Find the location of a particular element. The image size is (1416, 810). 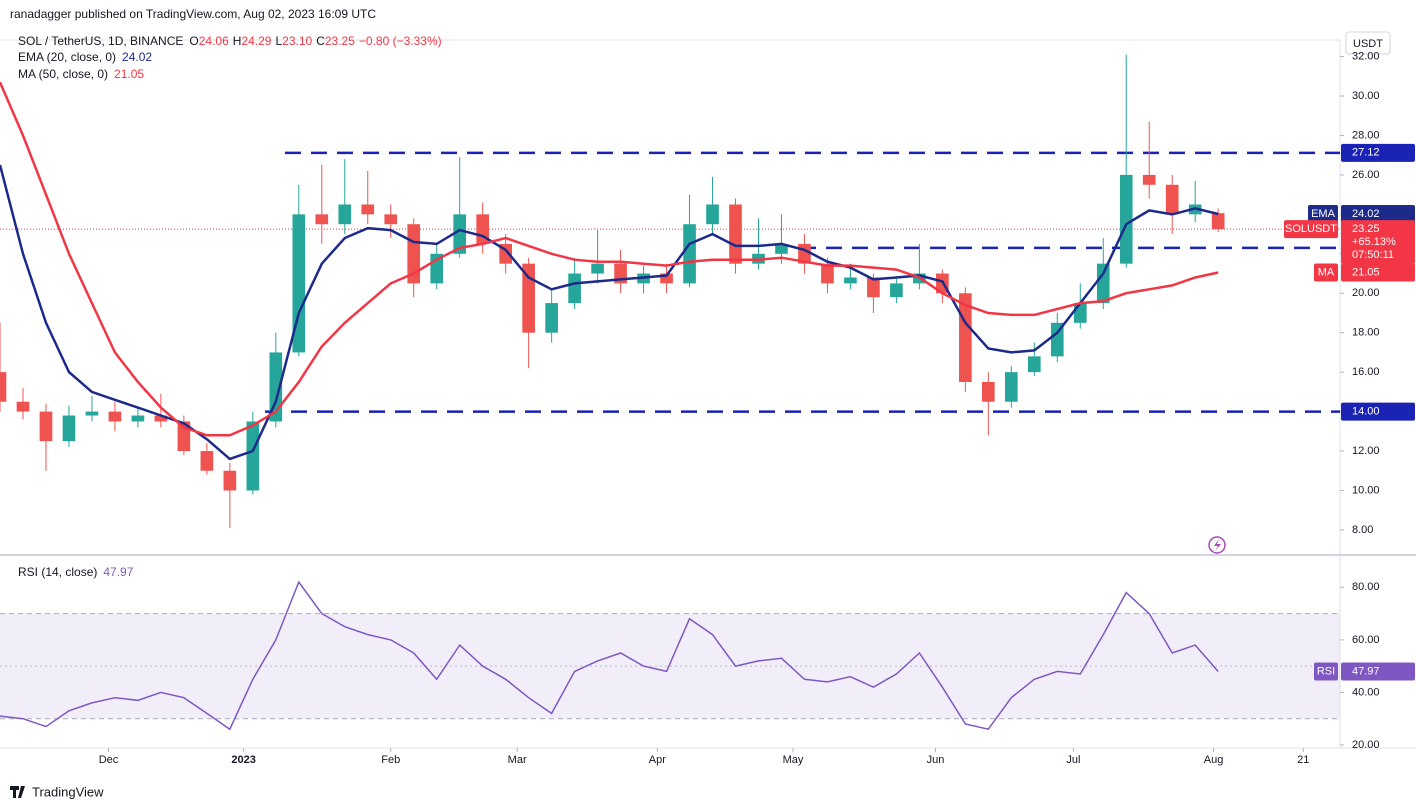

ma-badge-bg is located at coordinates (1378, 272).